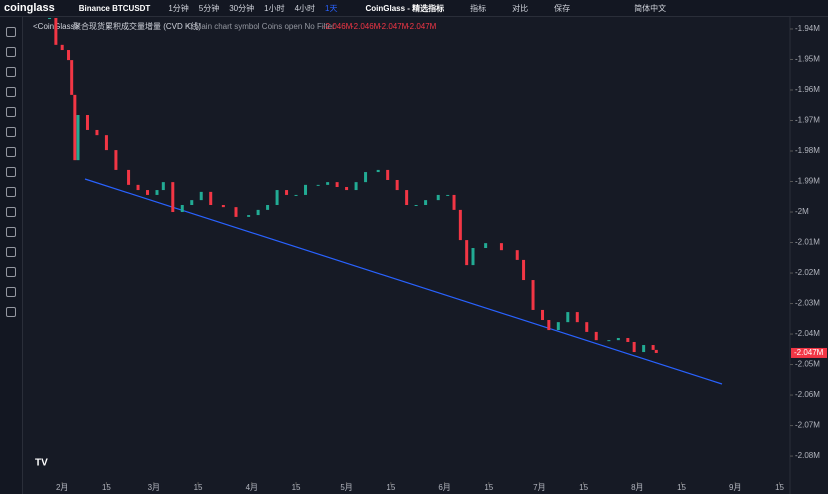 Image resolution: width=828 pixels, height=494 pixels. Describe the element at coordinates (242, 8) in the screenshot. I see `interval-button: 30分钟` at that location.